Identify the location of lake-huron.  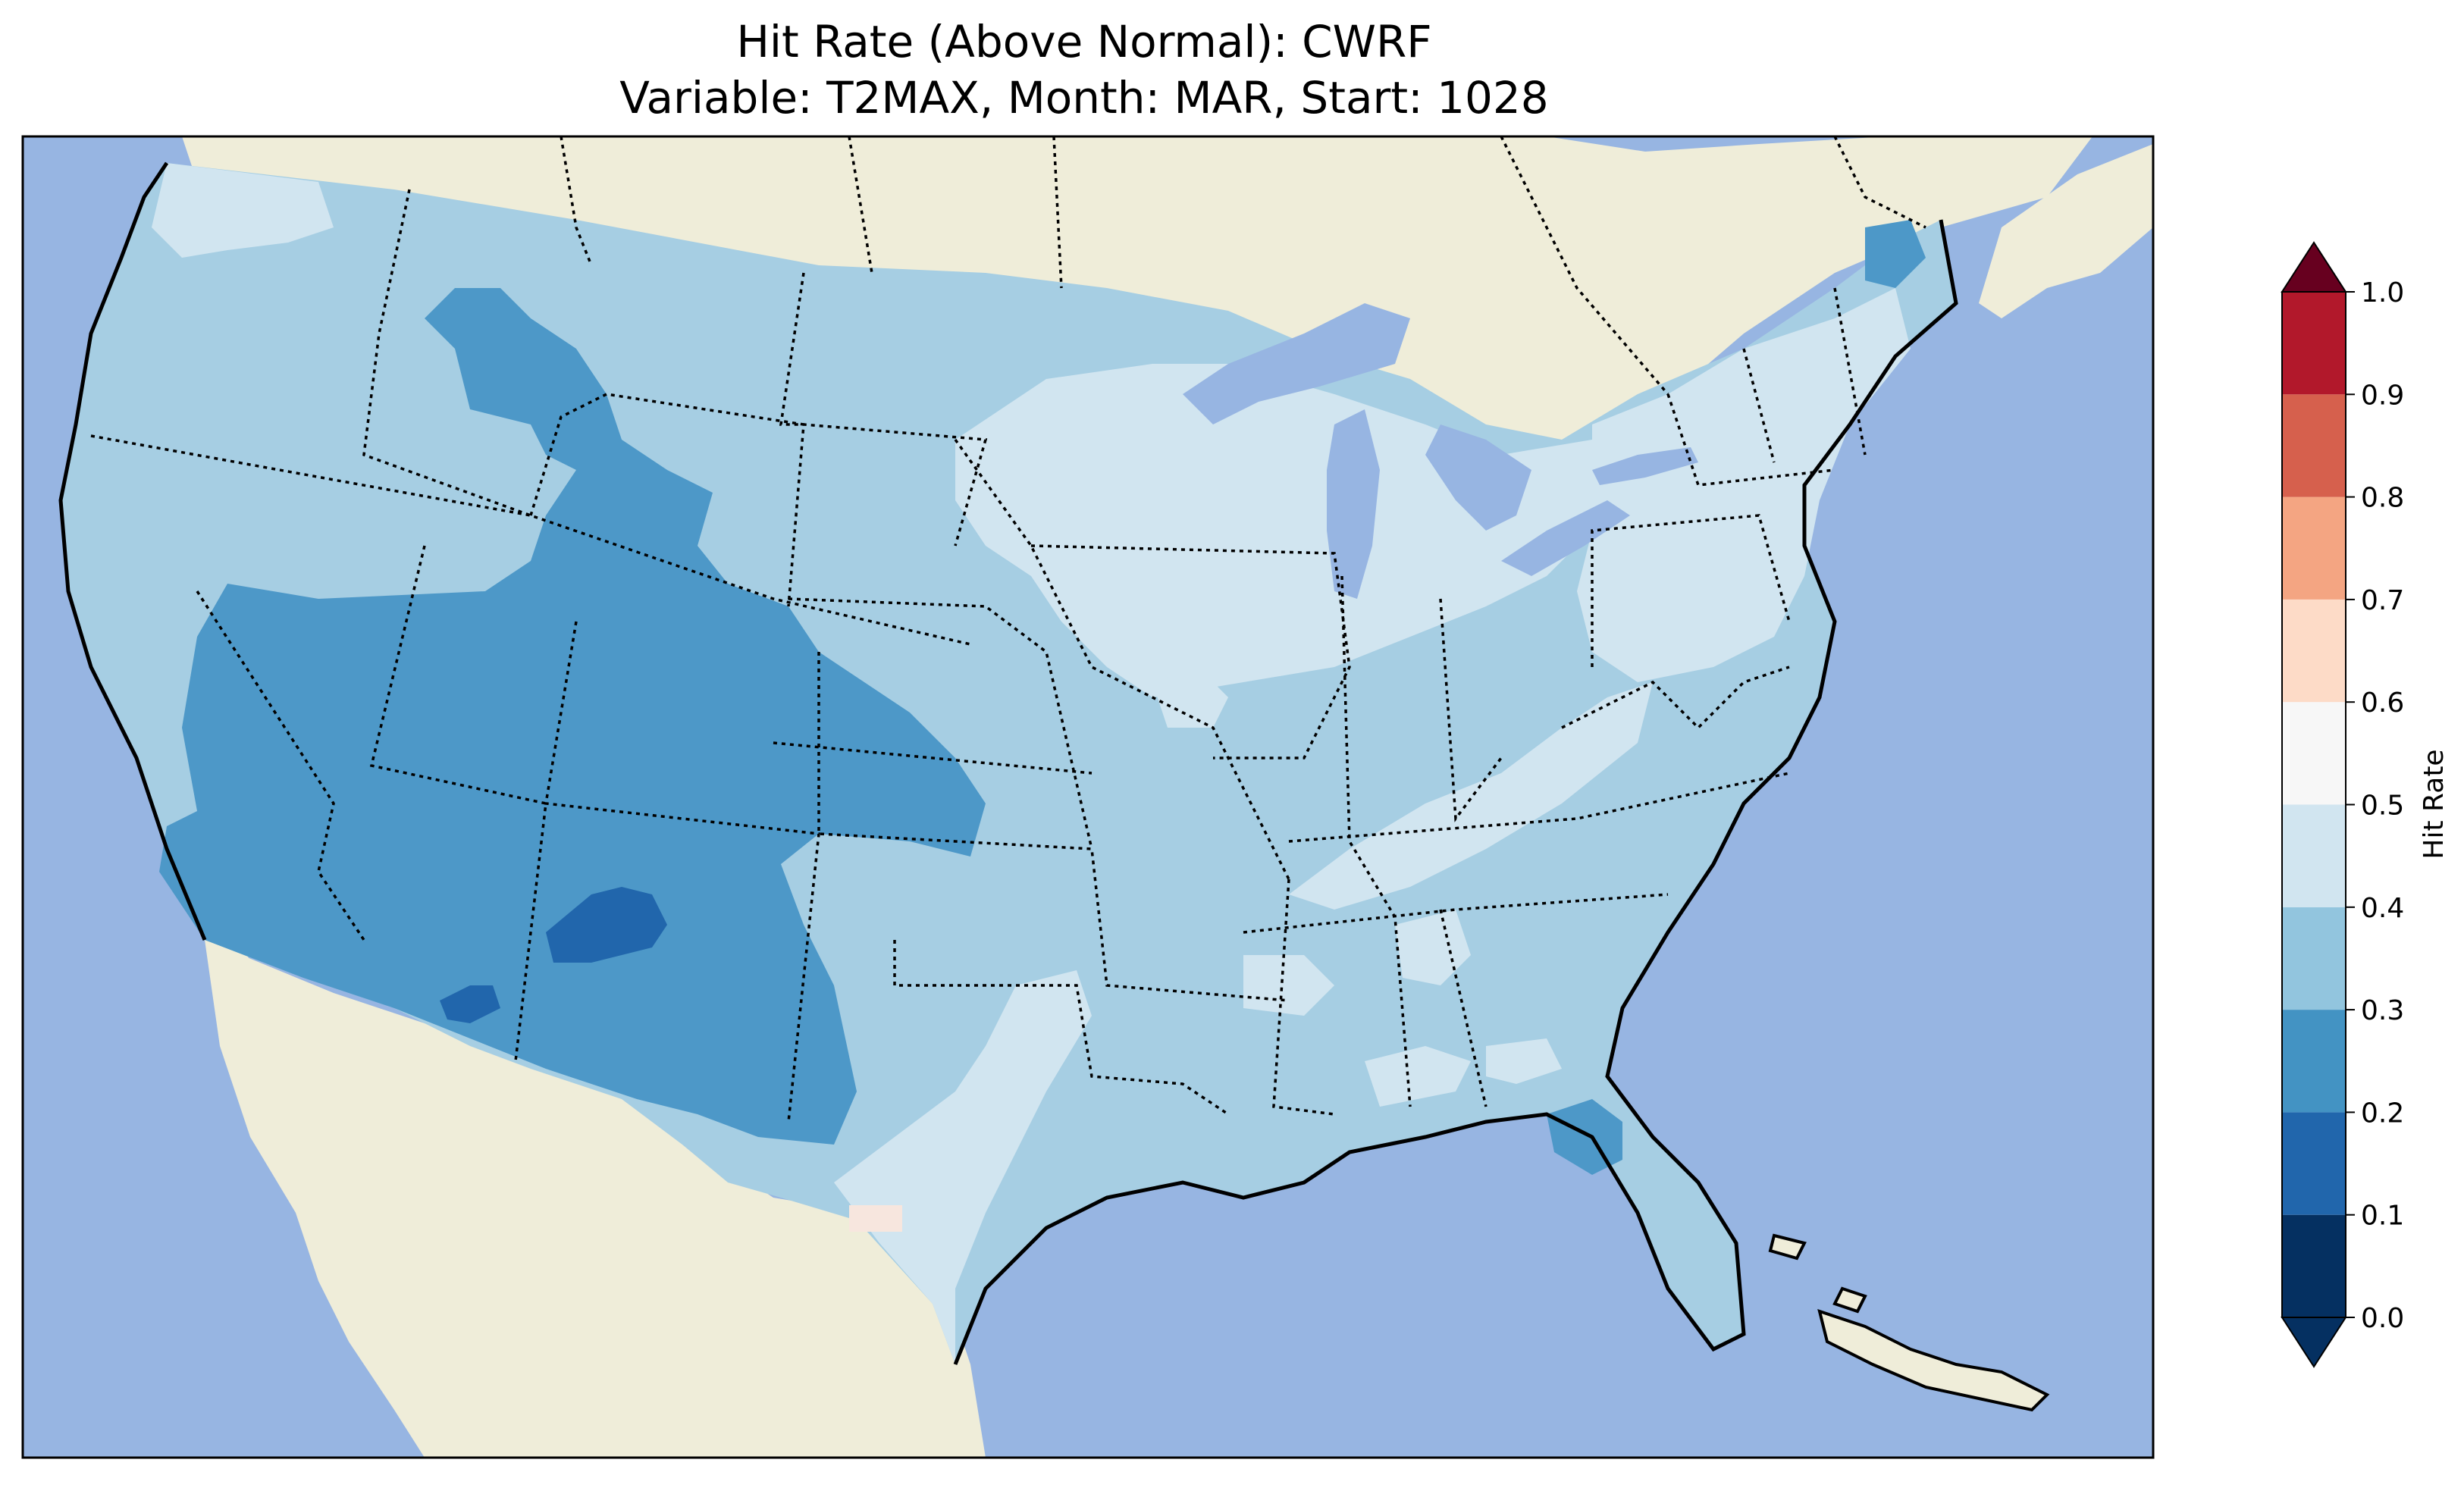
(1478, 477).